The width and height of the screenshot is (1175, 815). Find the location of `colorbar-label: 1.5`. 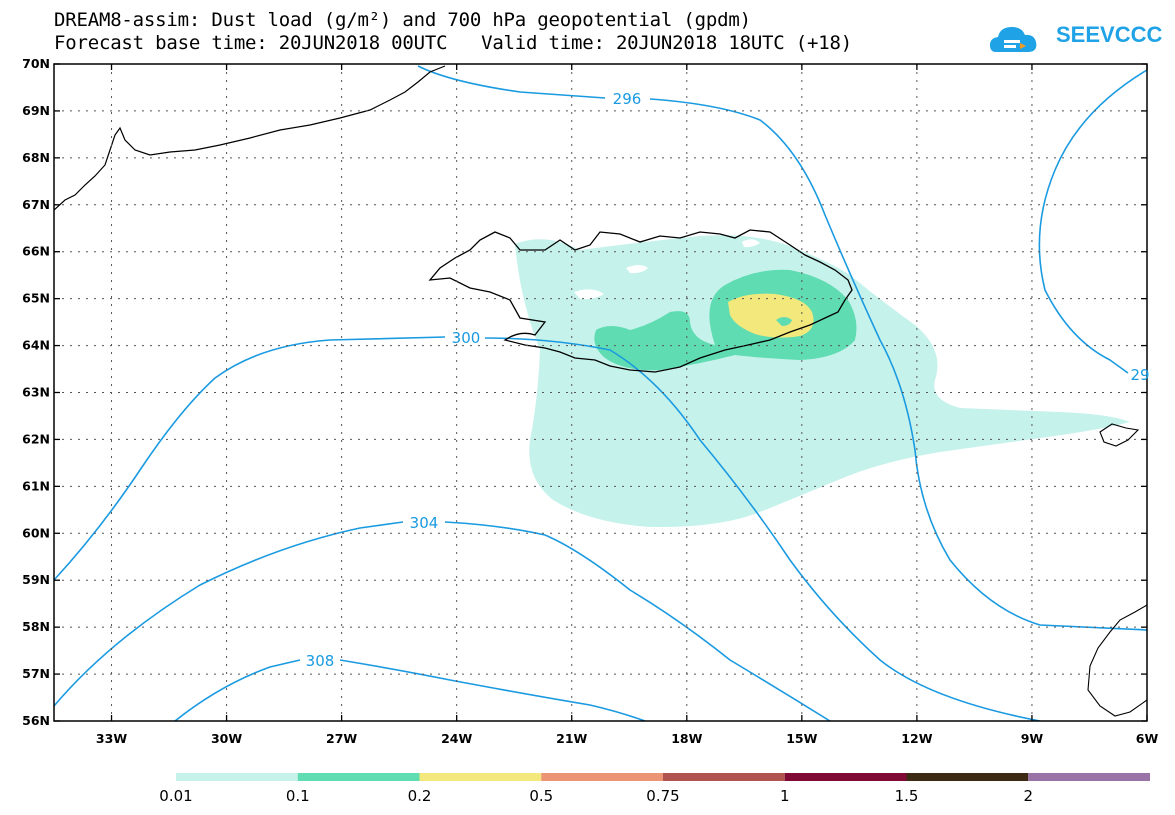

colorbar-label: 1.5 is located at coordinates (907, 796).